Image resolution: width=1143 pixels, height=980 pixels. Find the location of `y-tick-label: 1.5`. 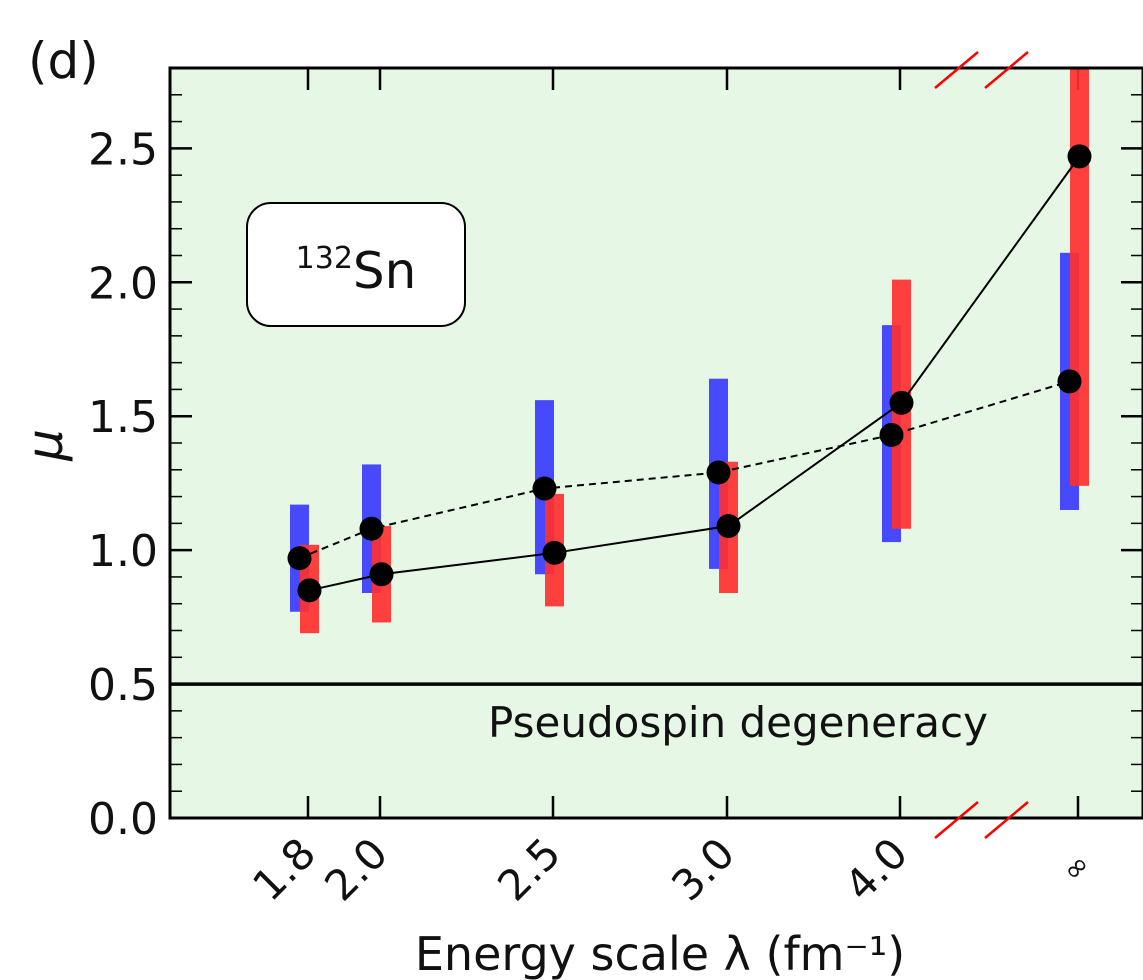

y-tick-label: 1.5 is located at coordinates (123, 417).